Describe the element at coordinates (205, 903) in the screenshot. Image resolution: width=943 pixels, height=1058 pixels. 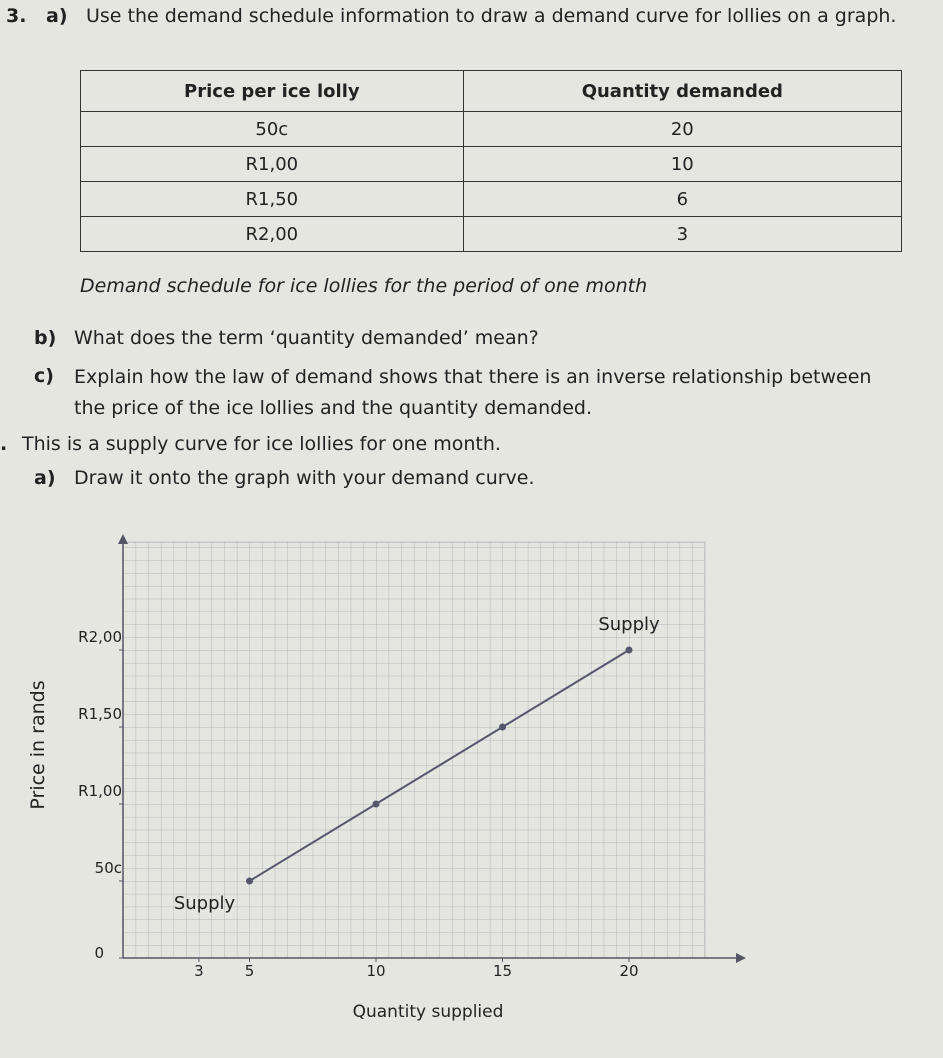
I see `annotation: Supply` at that location.